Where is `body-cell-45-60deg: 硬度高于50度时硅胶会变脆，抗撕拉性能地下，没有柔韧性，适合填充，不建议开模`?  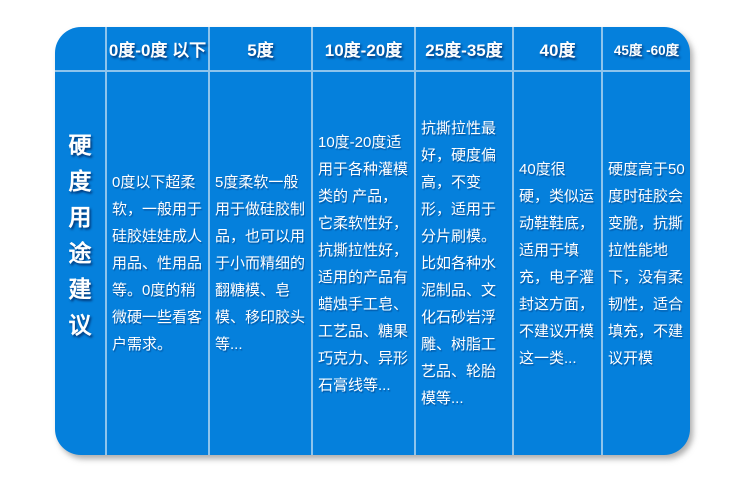
body-cell-45-60deg: 硬度高于50度时硅胶会变脆，抗撕拉性能地下，没有柔韧性，适合填充，不建议开模 is located at coordinates (646, 263).